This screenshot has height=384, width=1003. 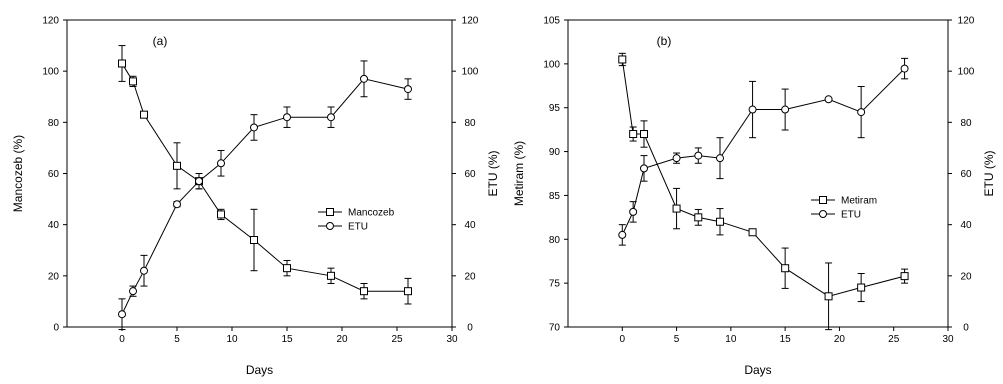 I want to click on series-line, so click(x=763, y=152).